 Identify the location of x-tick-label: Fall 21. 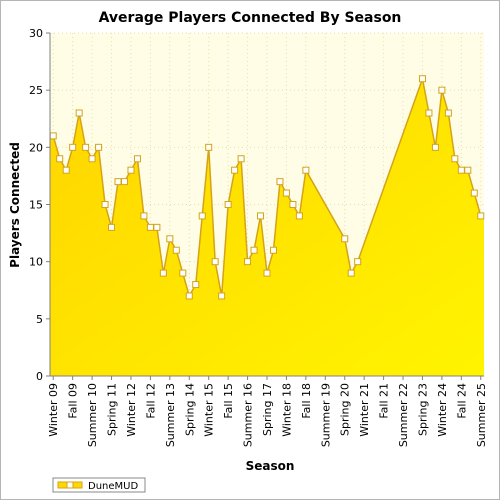
(384, 401).